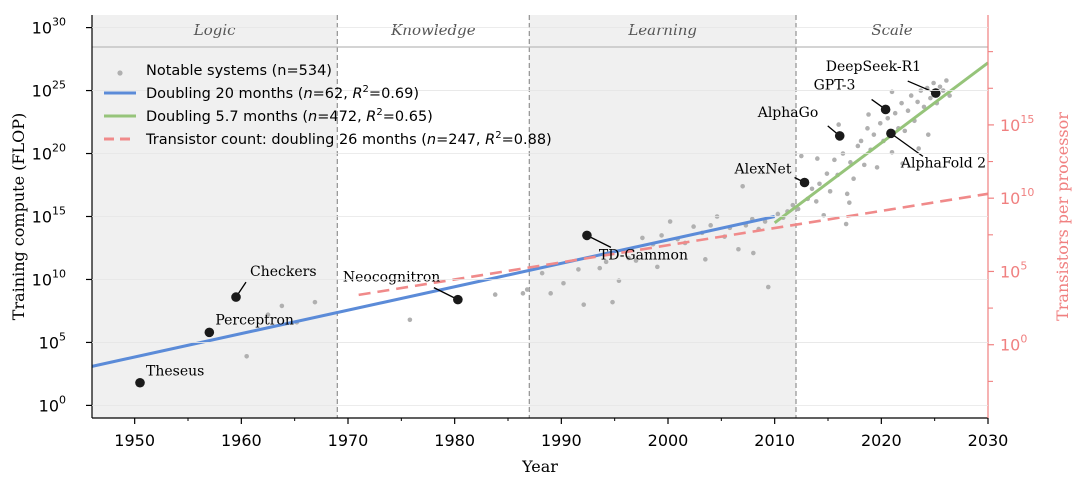 The width and height of the screenshot is (1080, 481). Describe the element at coordinates (18, 216) in the screenshot. I see `y-axis-title: Training compute (FLOP)` at that location.